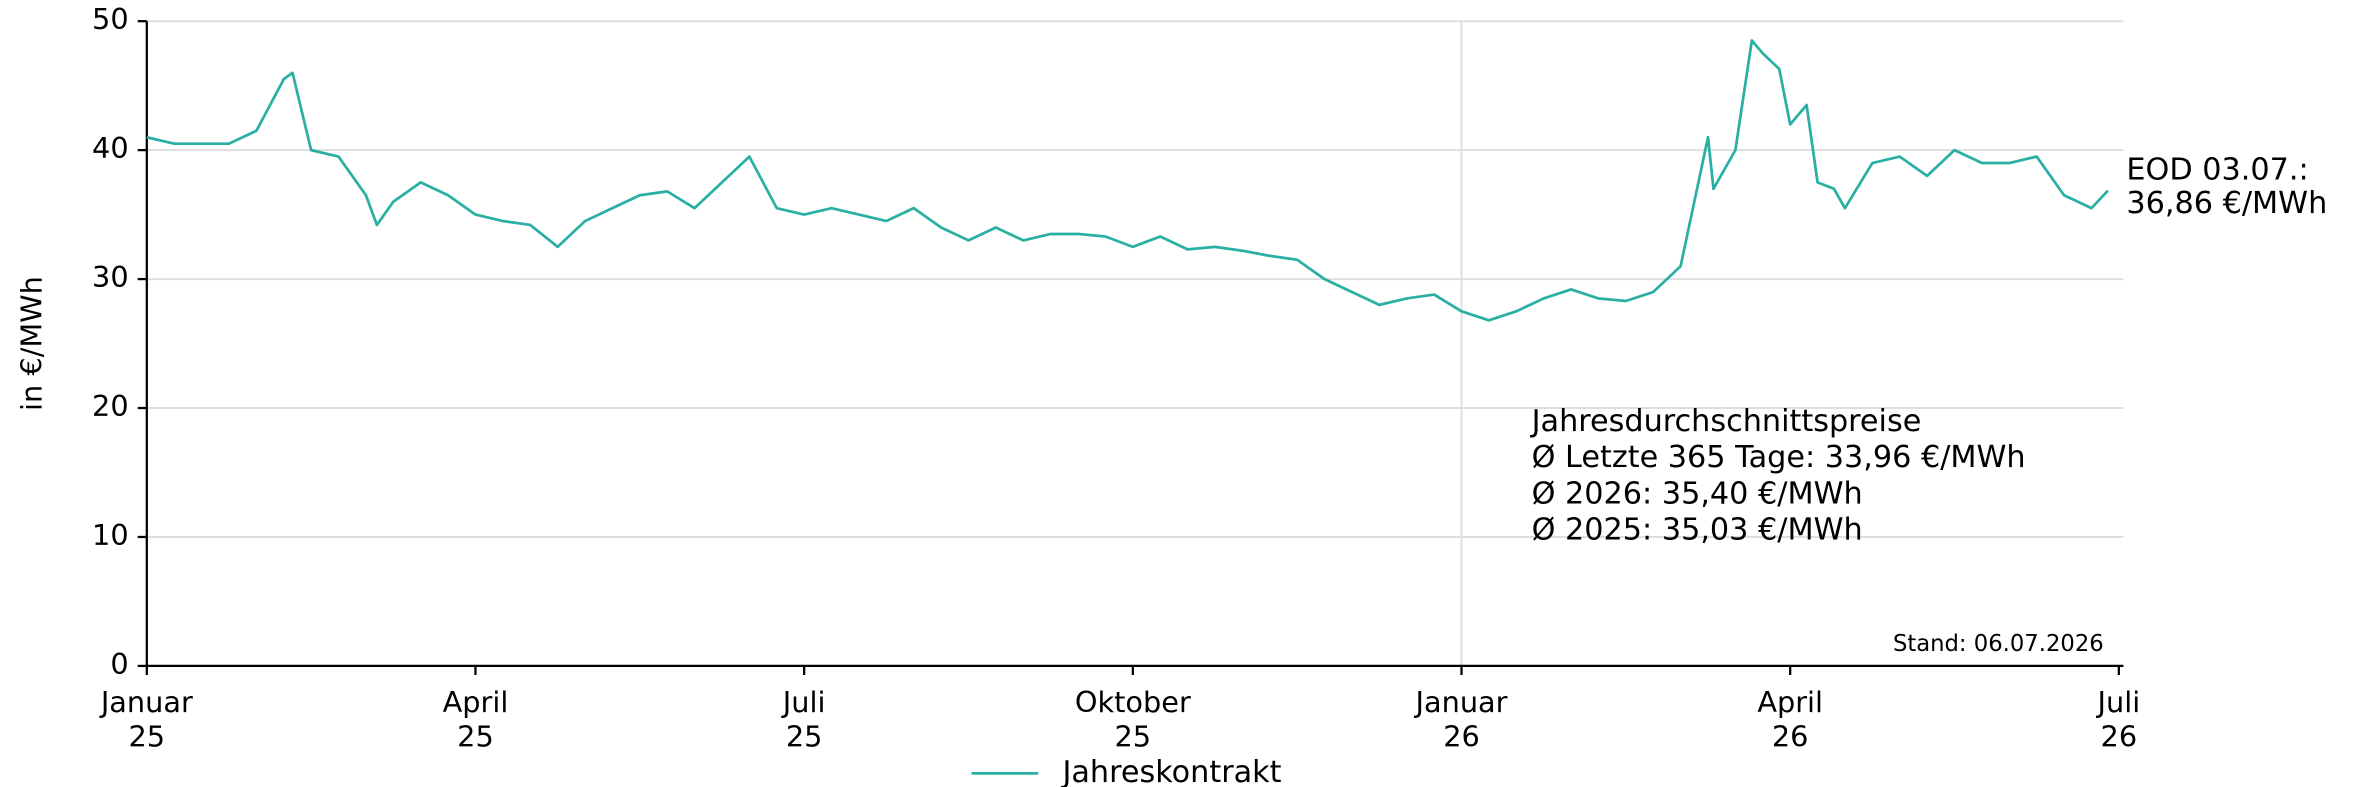 The image size is (2361, 787). I want to click on x-tick-label: Juli 25, so click(803, 719).